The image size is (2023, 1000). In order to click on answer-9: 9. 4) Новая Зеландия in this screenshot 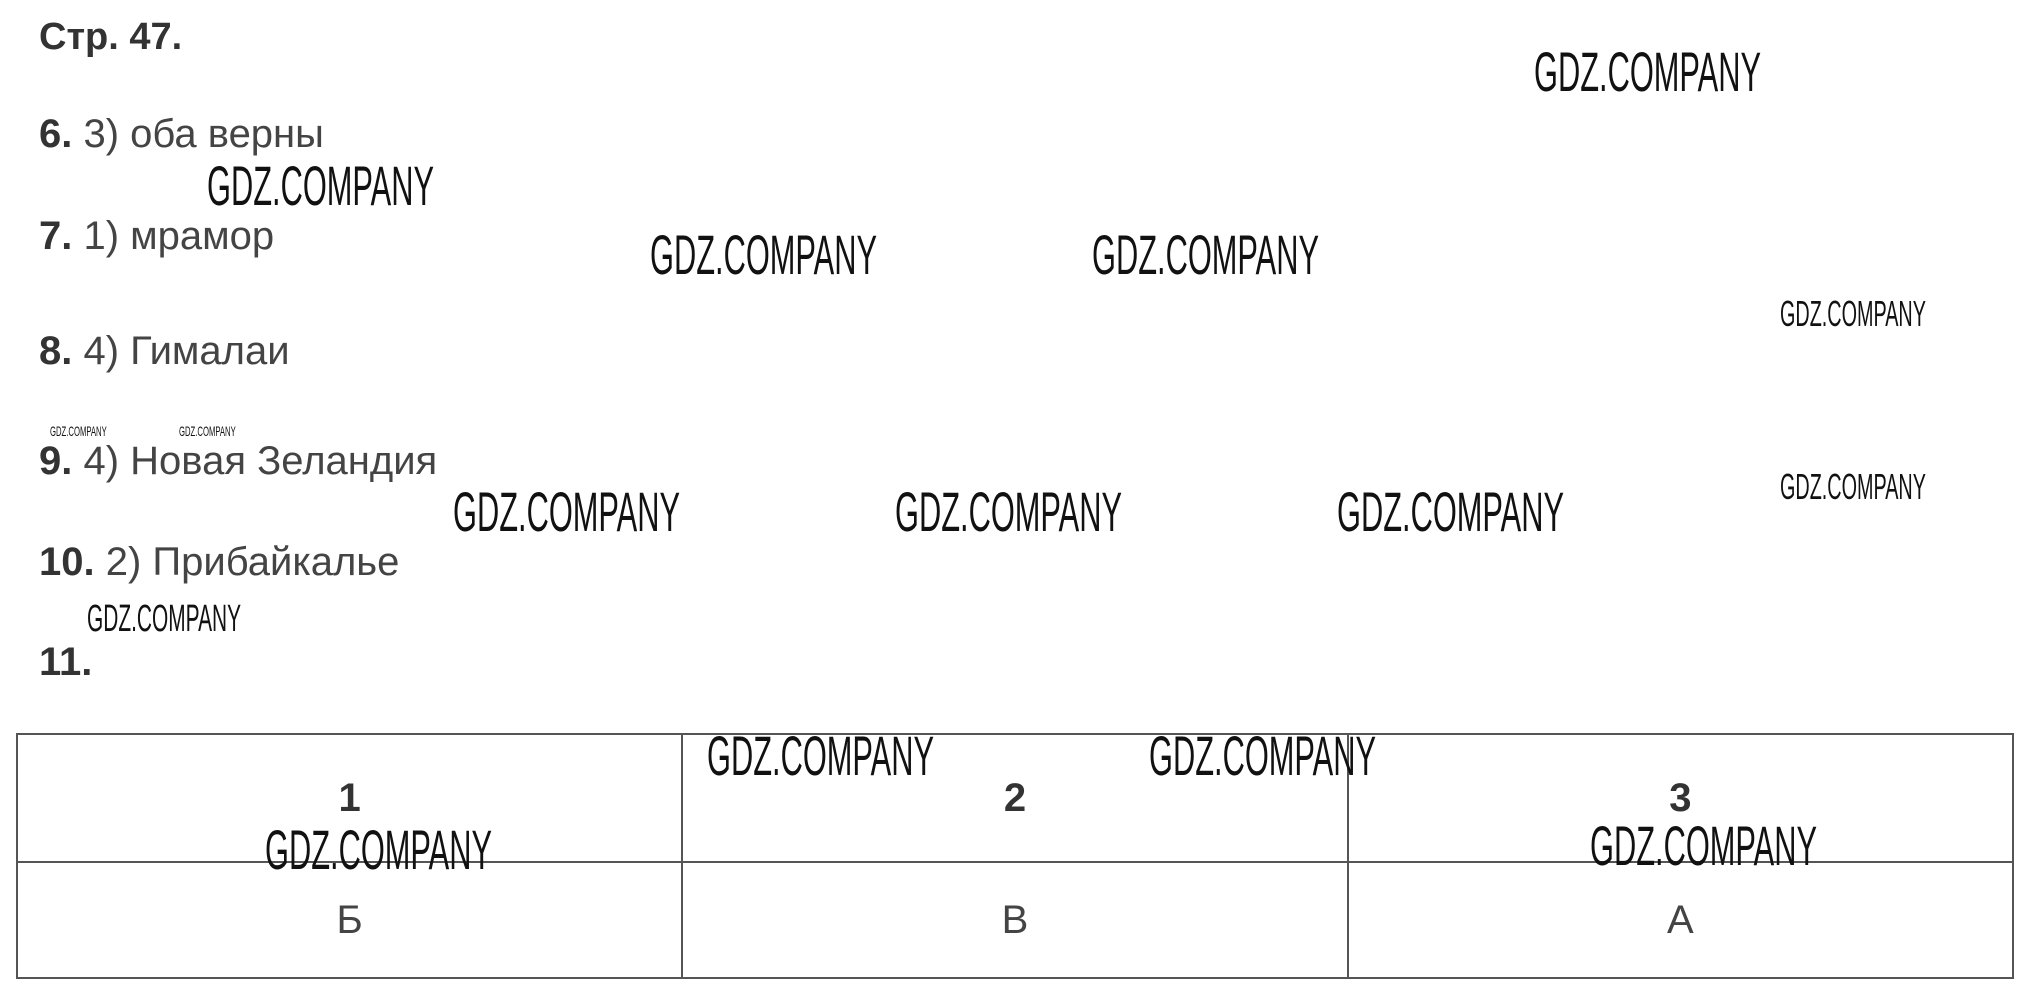, I will do `click(238, 461)`.